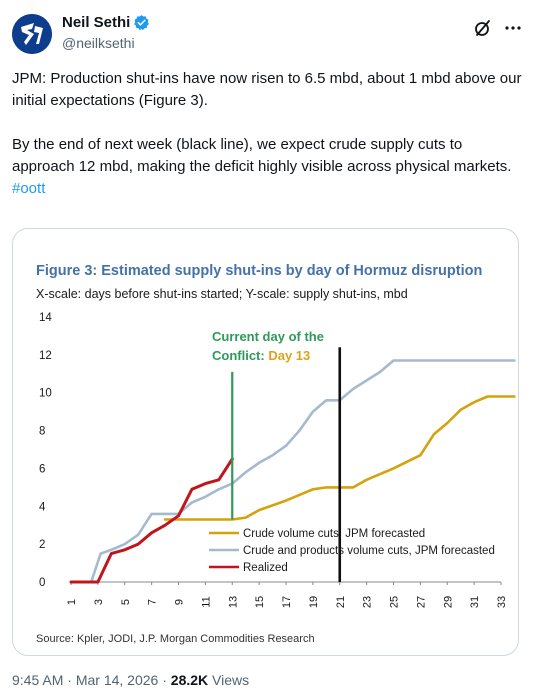  Describe the element at coordinates (126, 602) in the screenshot. I see `x-tick-label: 5` at that location.